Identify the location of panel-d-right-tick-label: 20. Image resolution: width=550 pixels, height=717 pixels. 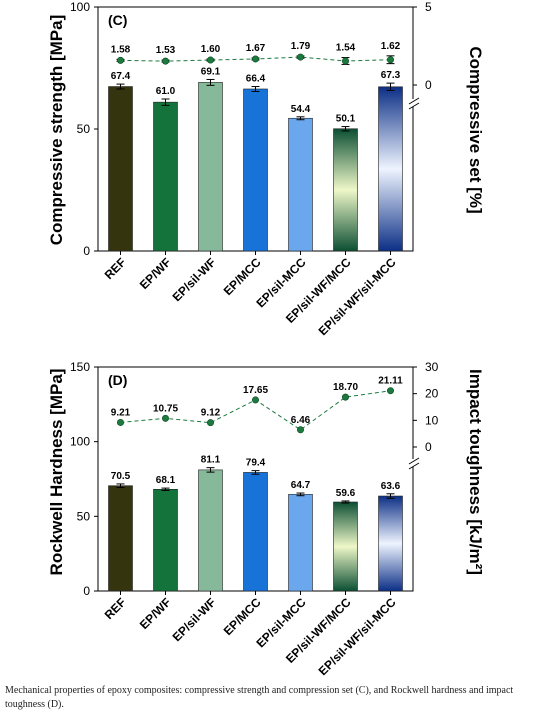
(432, 394).